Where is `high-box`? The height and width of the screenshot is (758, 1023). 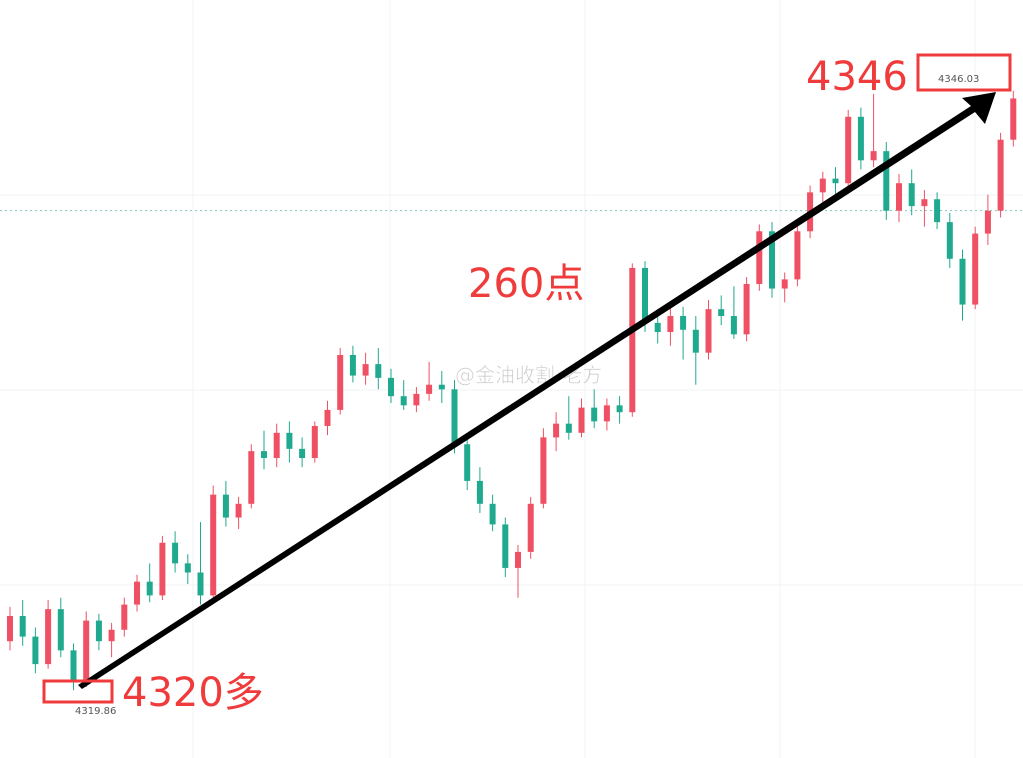
high-box is located at coordinates (964, 72).